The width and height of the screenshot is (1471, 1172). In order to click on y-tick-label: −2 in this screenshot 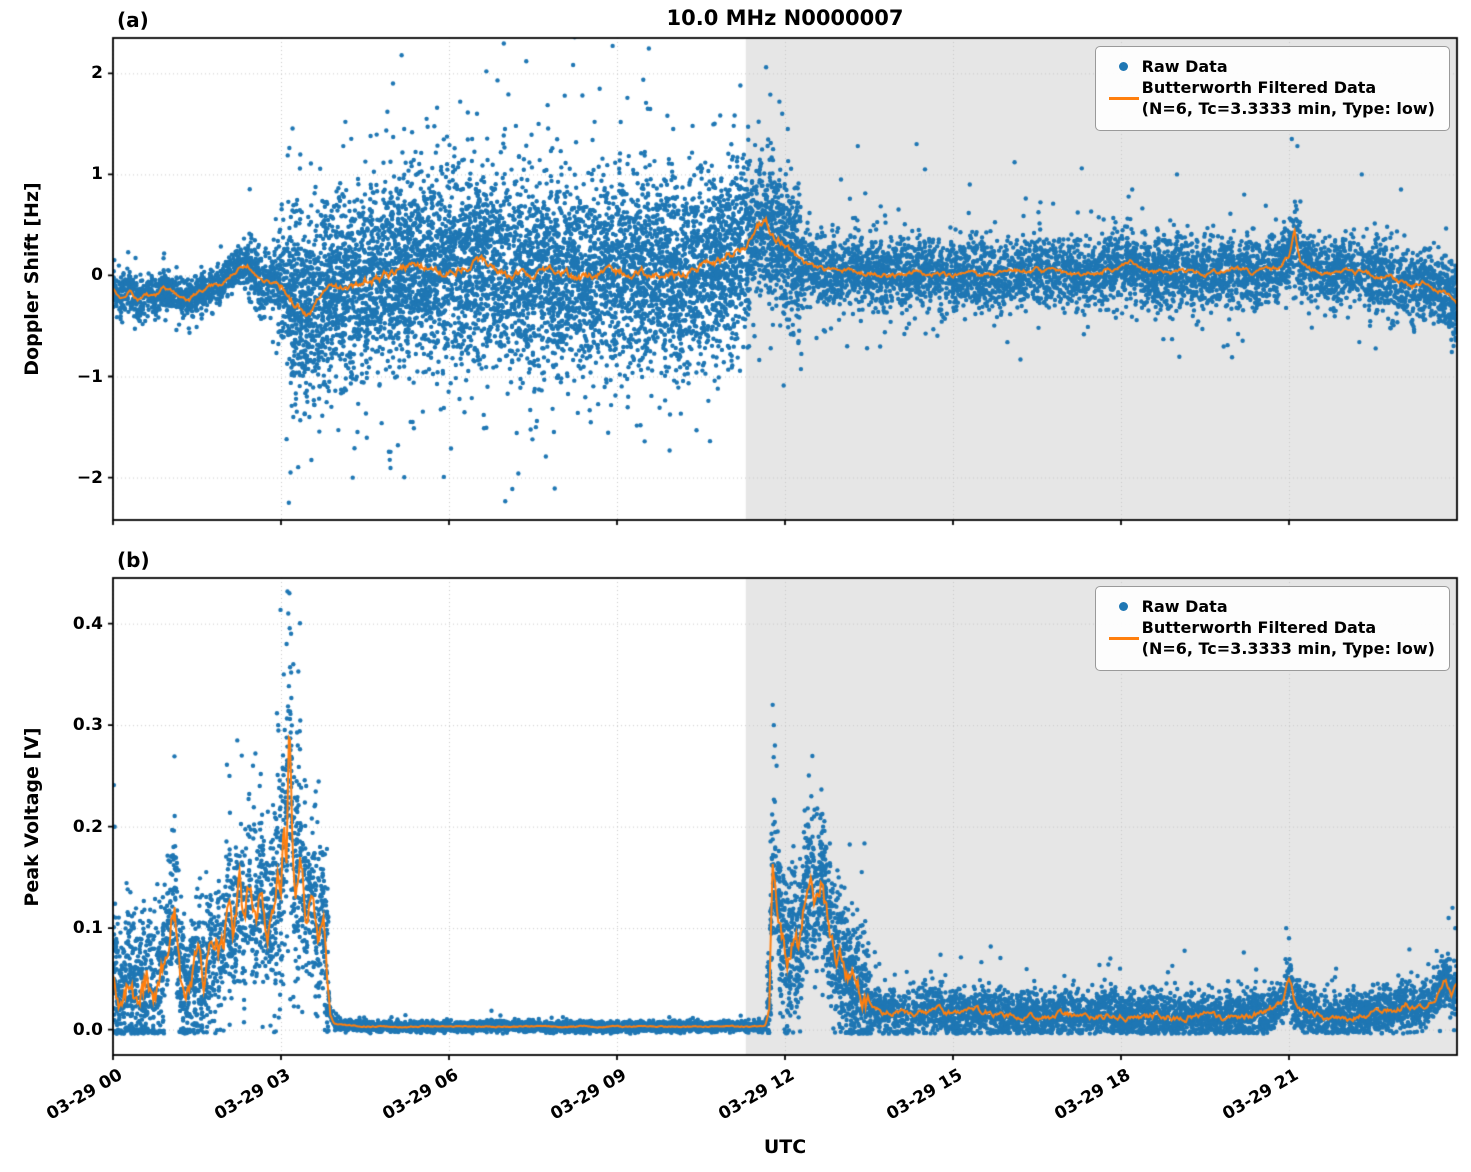, I will do `click(89, 477)`.